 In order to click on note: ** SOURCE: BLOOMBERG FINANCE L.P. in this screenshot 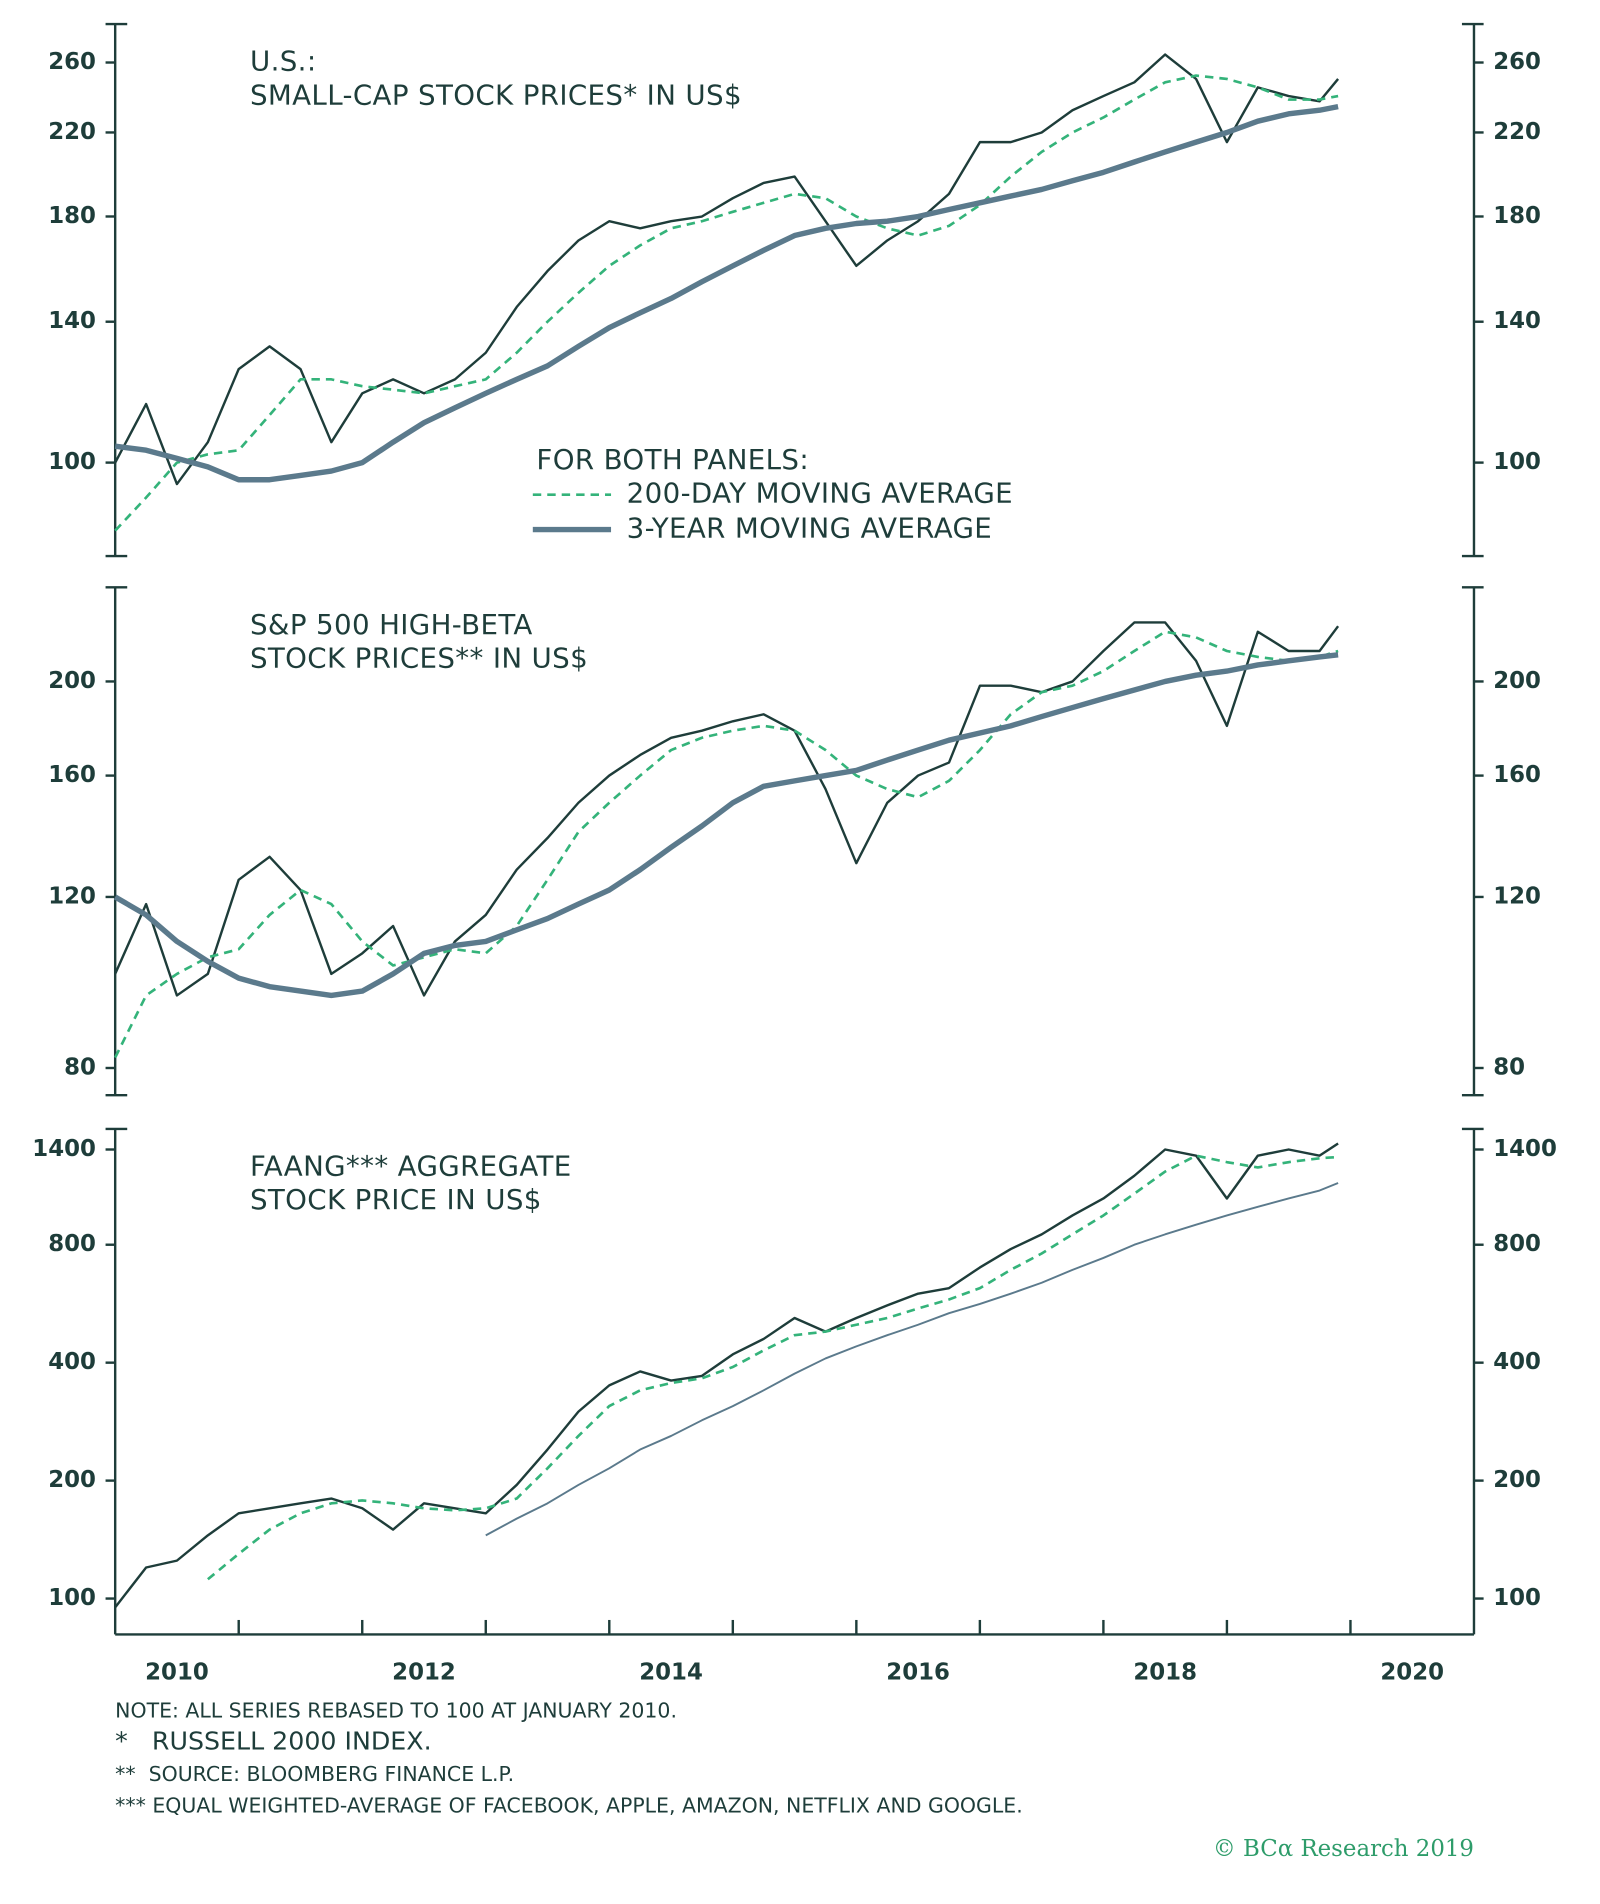, I will do `click(314, 1774)`.